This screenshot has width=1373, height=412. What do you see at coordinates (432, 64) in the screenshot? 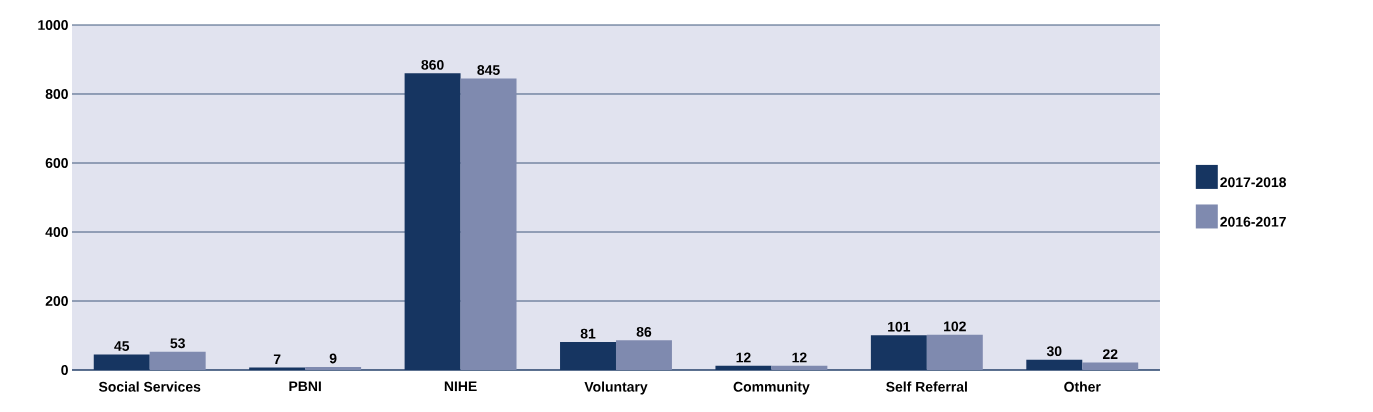
I see `data-label: 860` at bounding box center [432, 64].